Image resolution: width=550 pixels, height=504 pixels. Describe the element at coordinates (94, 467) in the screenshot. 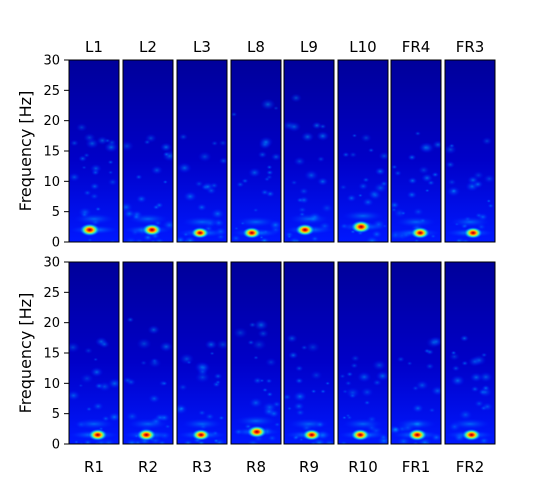

I see `channel-label-r1: R1` at that location.